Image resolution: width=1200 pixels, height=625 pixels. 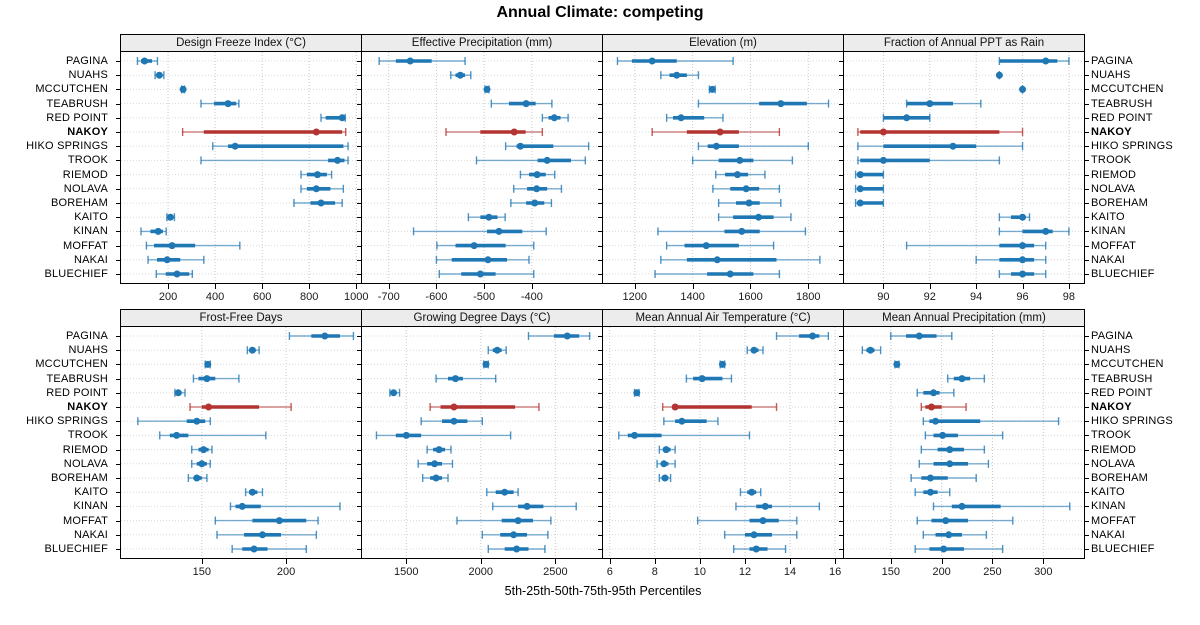 I want to click on site-label-mccutchen: MCCUTCHEN, so click(x=71, y=364).